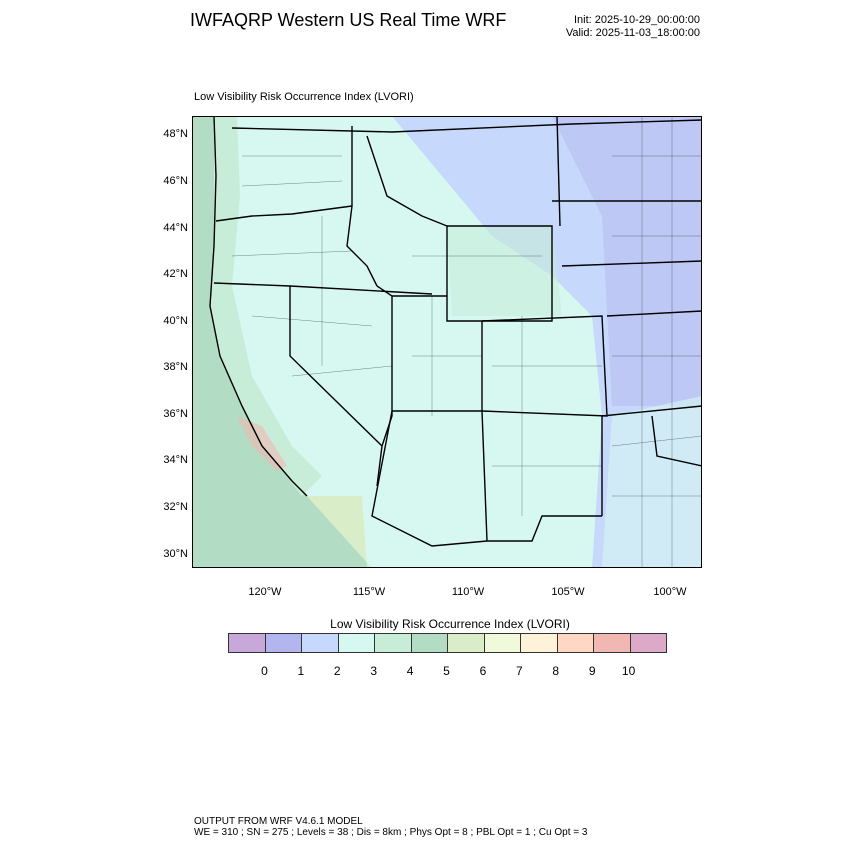 The image size is (850, 850). Describe the element at coordinates (407, 181) in the screenshot. I see `id-mt-border` at that location.